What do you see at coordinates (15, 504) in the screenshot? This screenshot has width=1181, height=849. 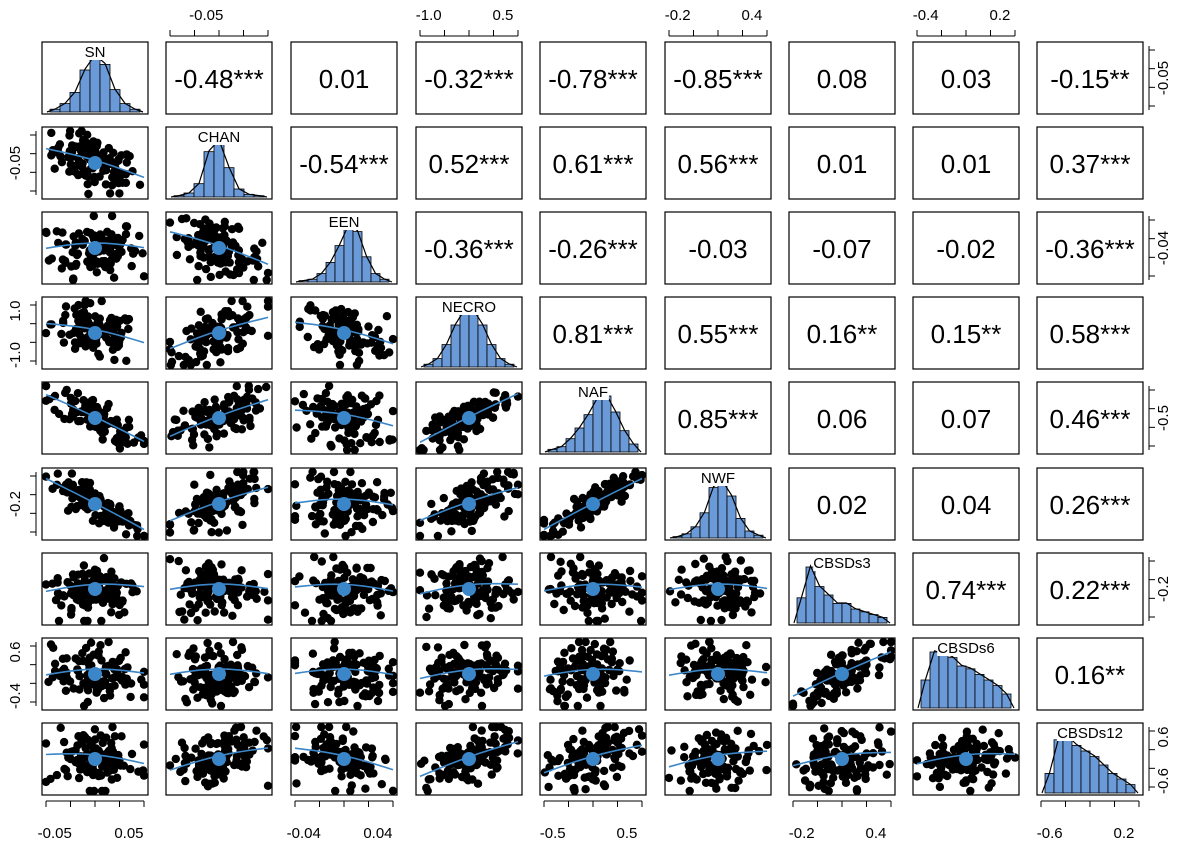 I see `left-tick-label: -0.2` at bounding box center [15, 504].